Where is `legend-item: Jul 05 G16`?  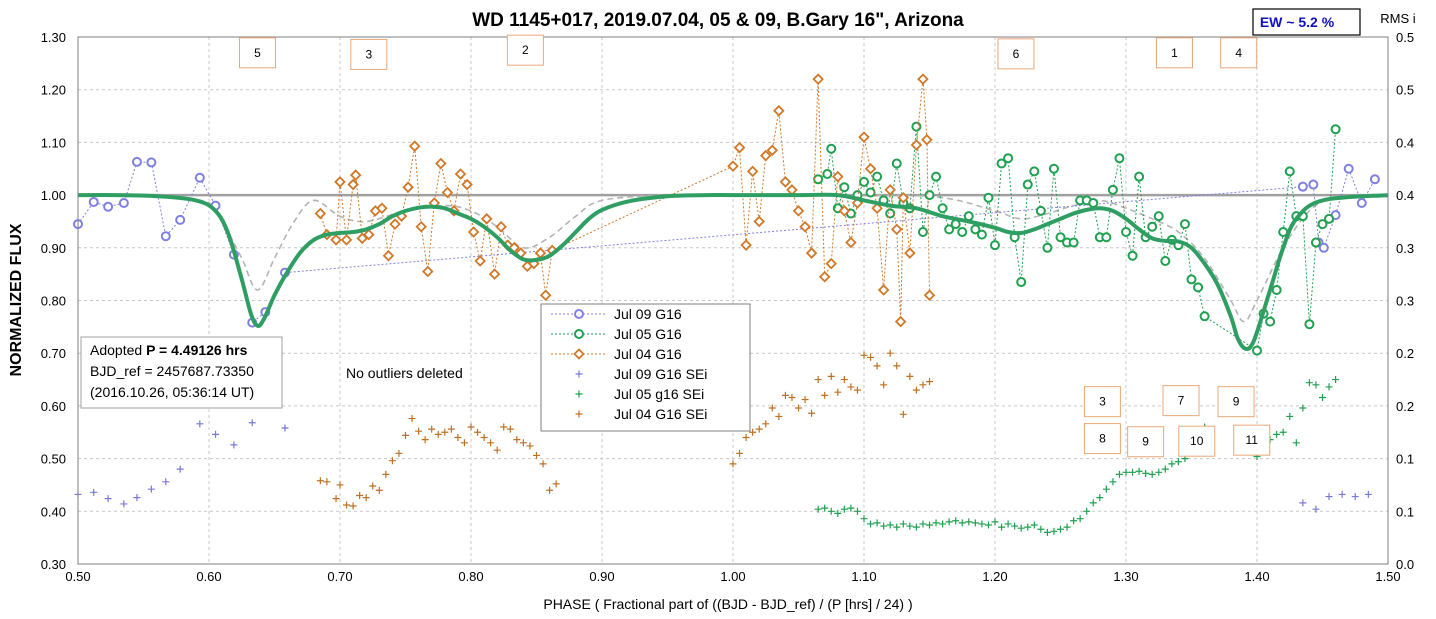
legend-item: Jul 05 G16 is located at coordinates (616, 334).